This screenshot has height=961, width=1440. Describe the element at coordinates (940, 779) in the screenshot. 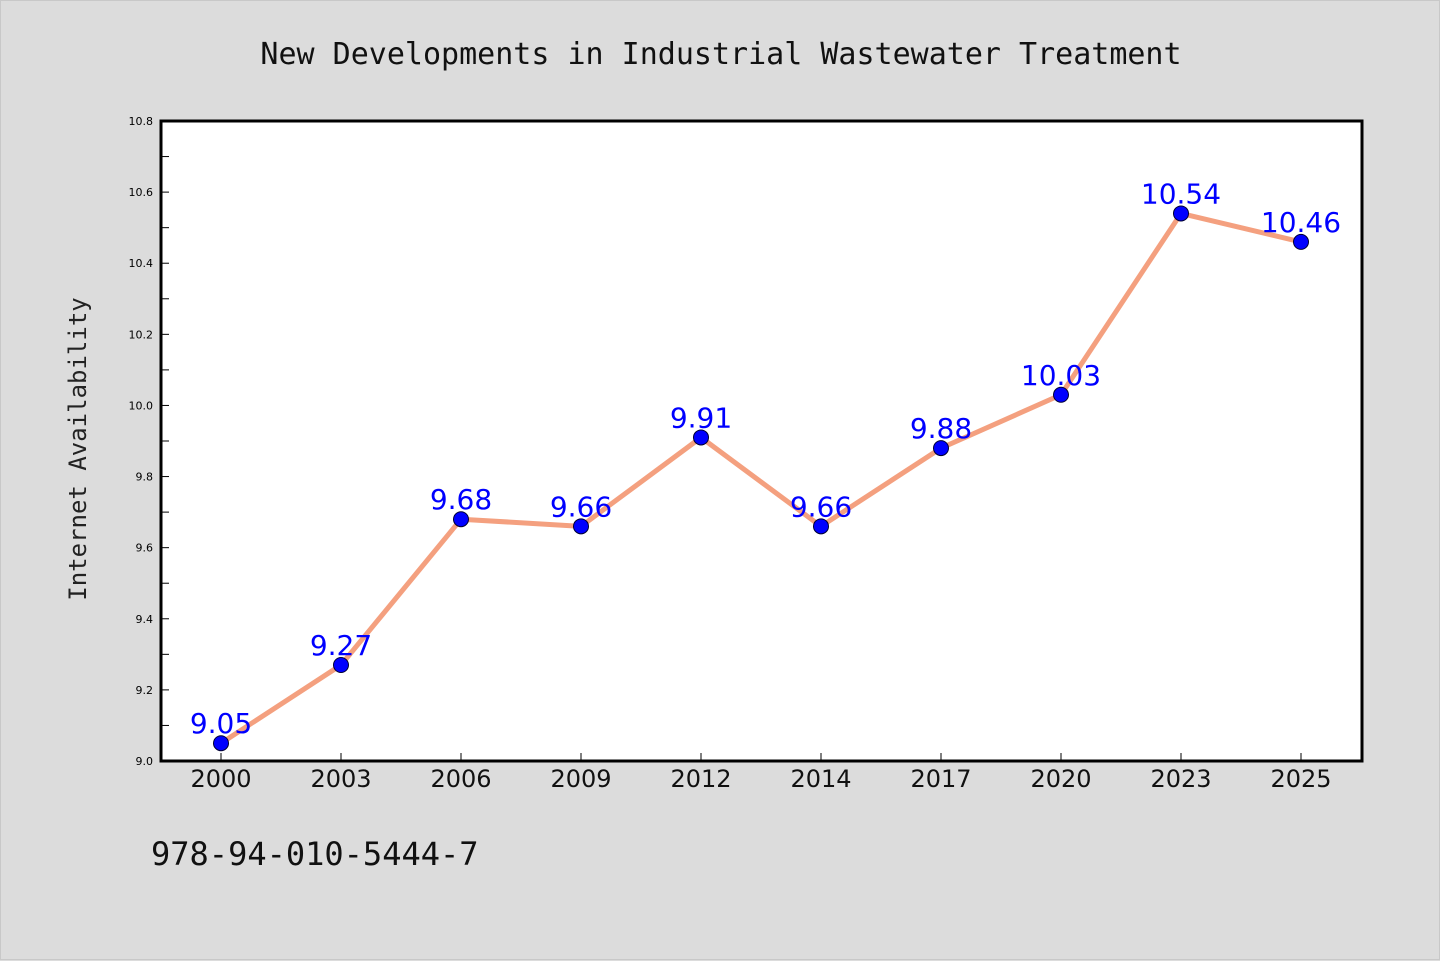

I see `x-tick-label: 2017` at that location.